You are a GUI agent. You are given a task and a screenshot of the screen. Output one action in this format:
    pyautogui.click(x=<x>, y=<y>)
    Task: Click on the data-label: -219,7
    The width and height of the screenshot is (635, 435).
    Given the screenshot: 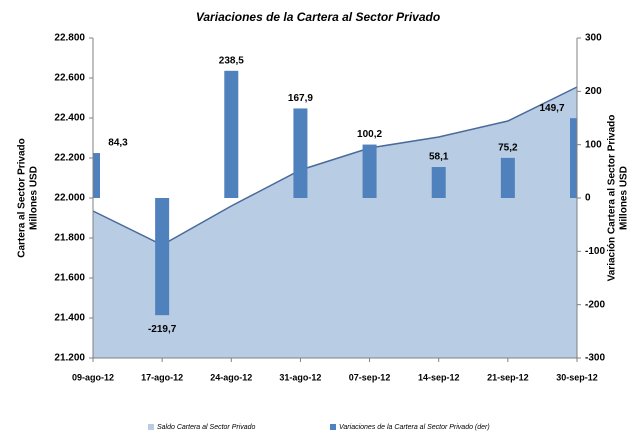 What is the action you would take?
    pyautogui.click(x=162, y=329)
    